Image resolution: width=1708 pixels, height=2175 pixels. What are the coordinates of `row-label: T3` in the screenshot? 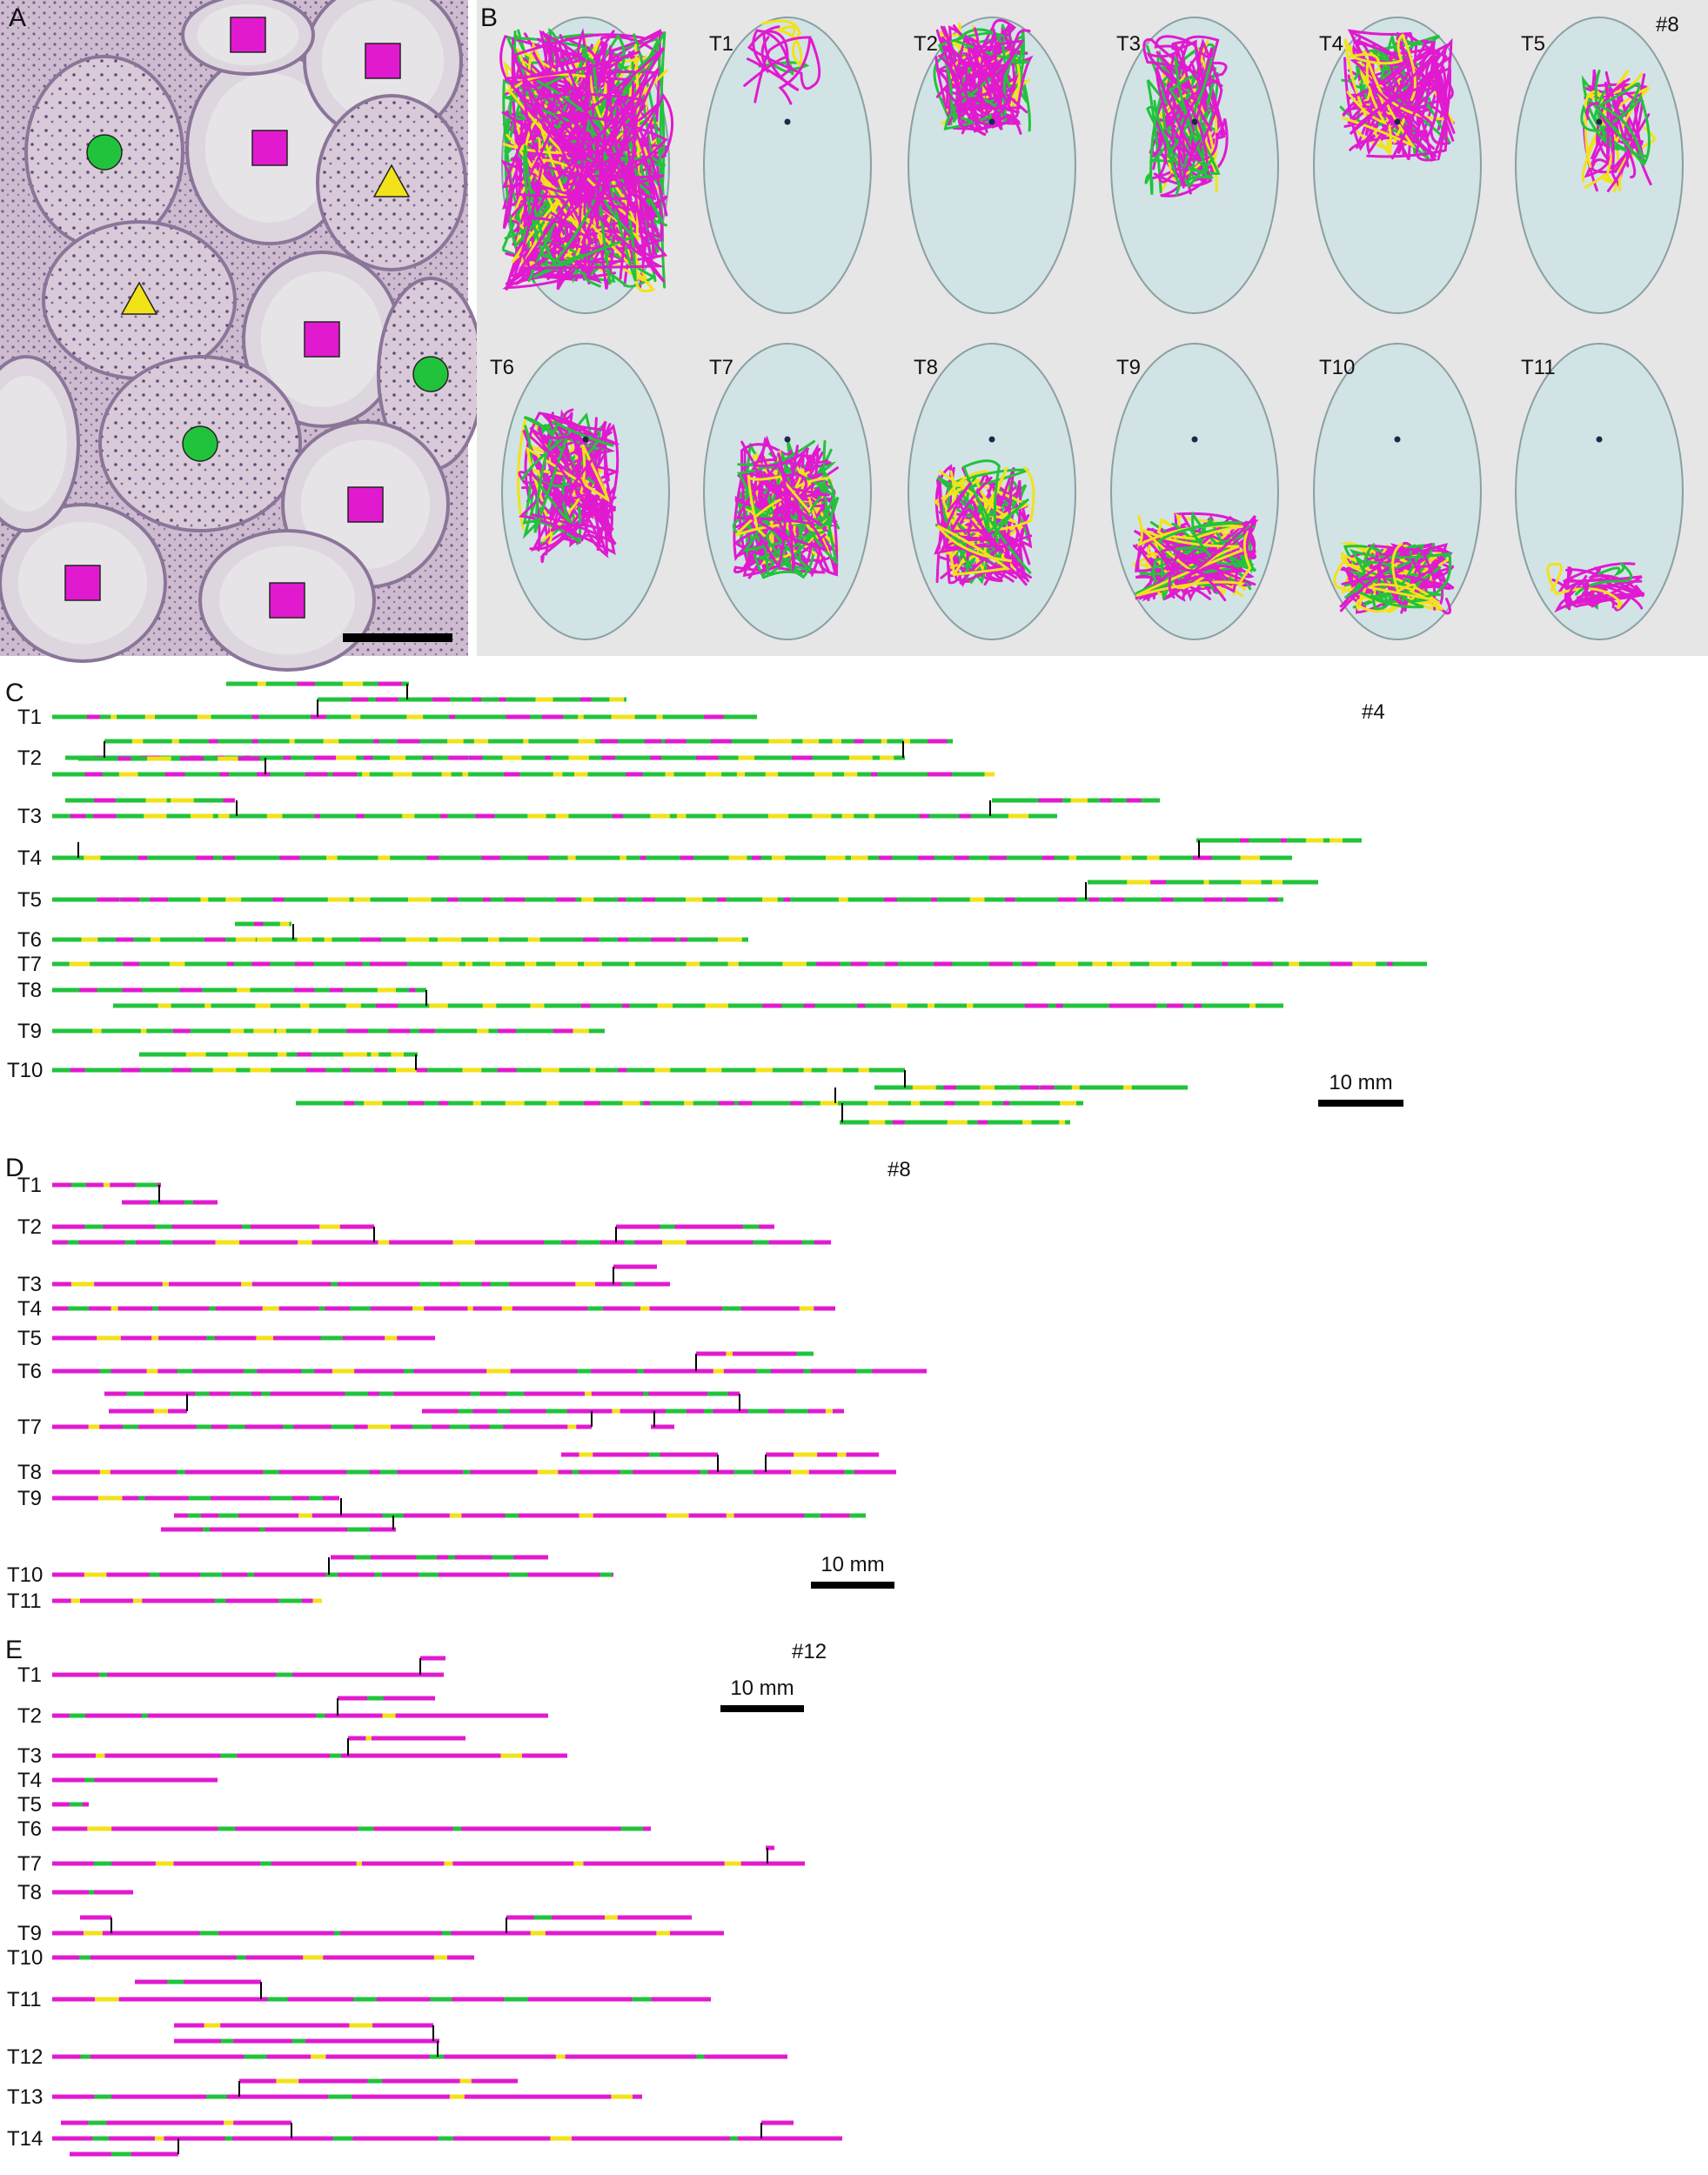 It's located at (29, 1284).